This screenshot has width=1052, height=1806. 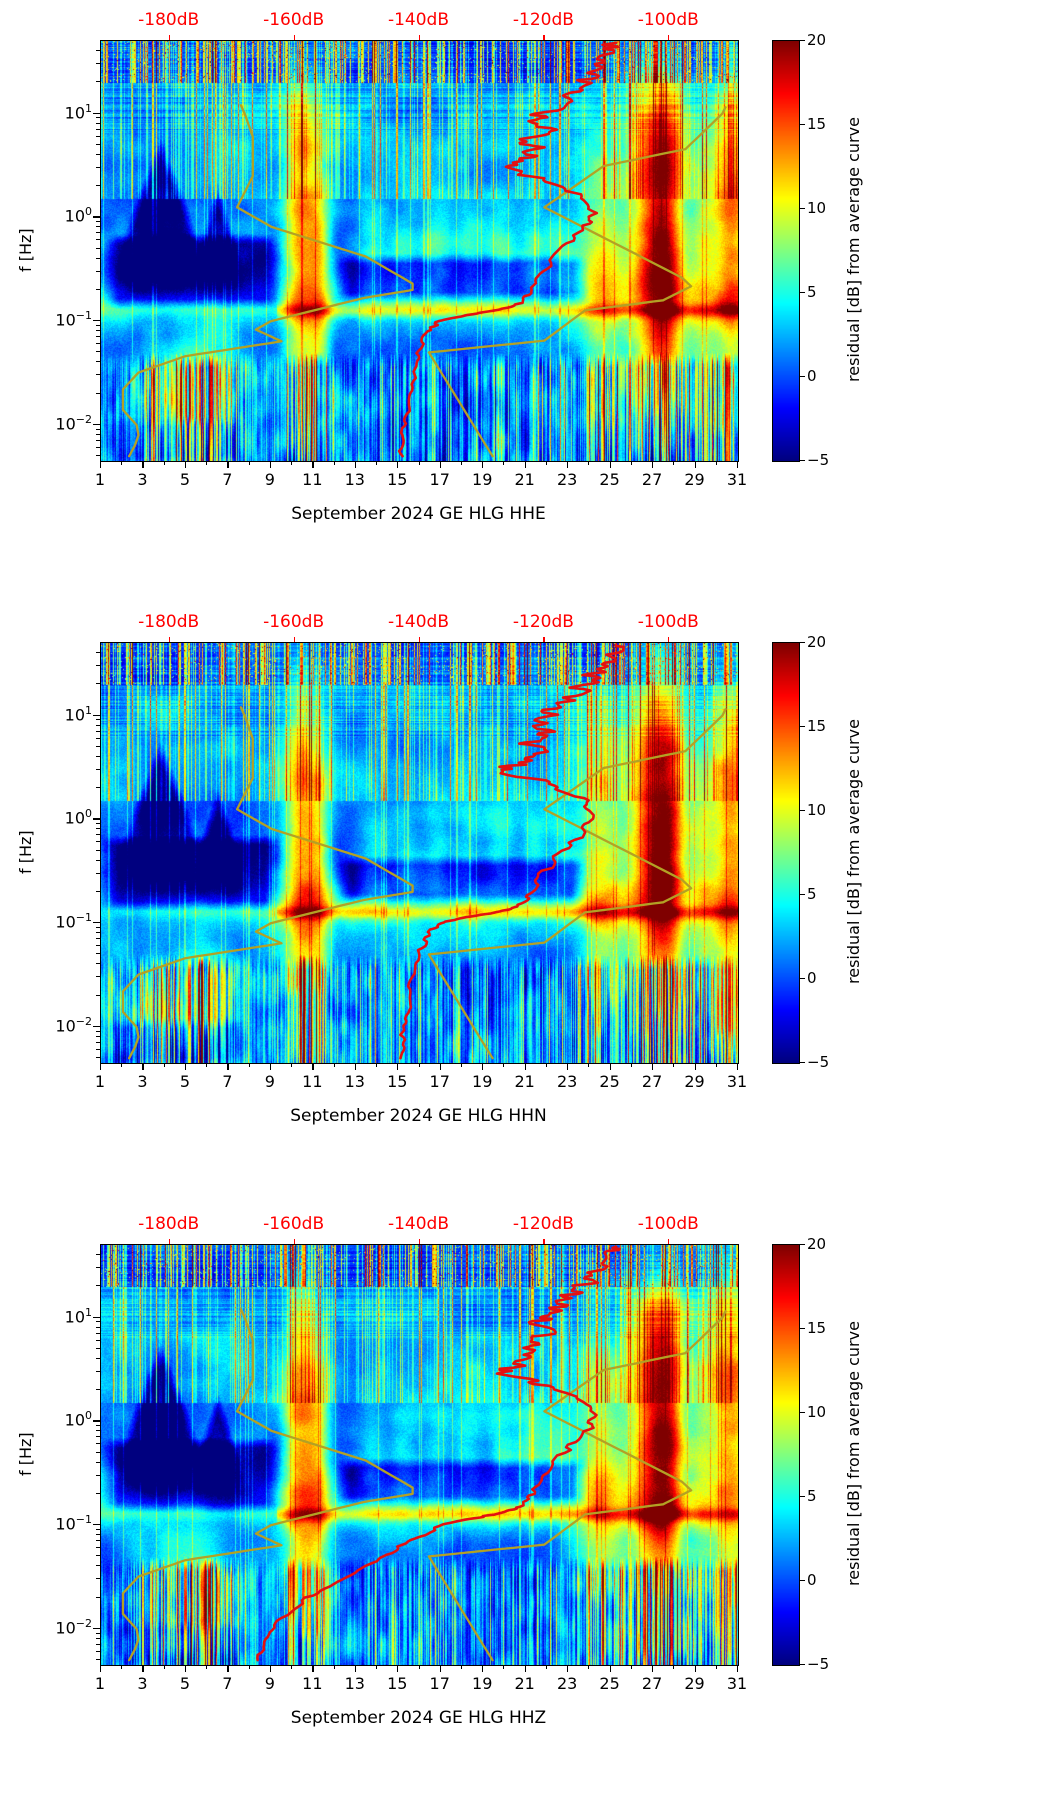 What do you see at coordinates (78, 1419) in the screenshot?
I see `y-tick-label: 10⁰` at bounding box center [78, 1419].